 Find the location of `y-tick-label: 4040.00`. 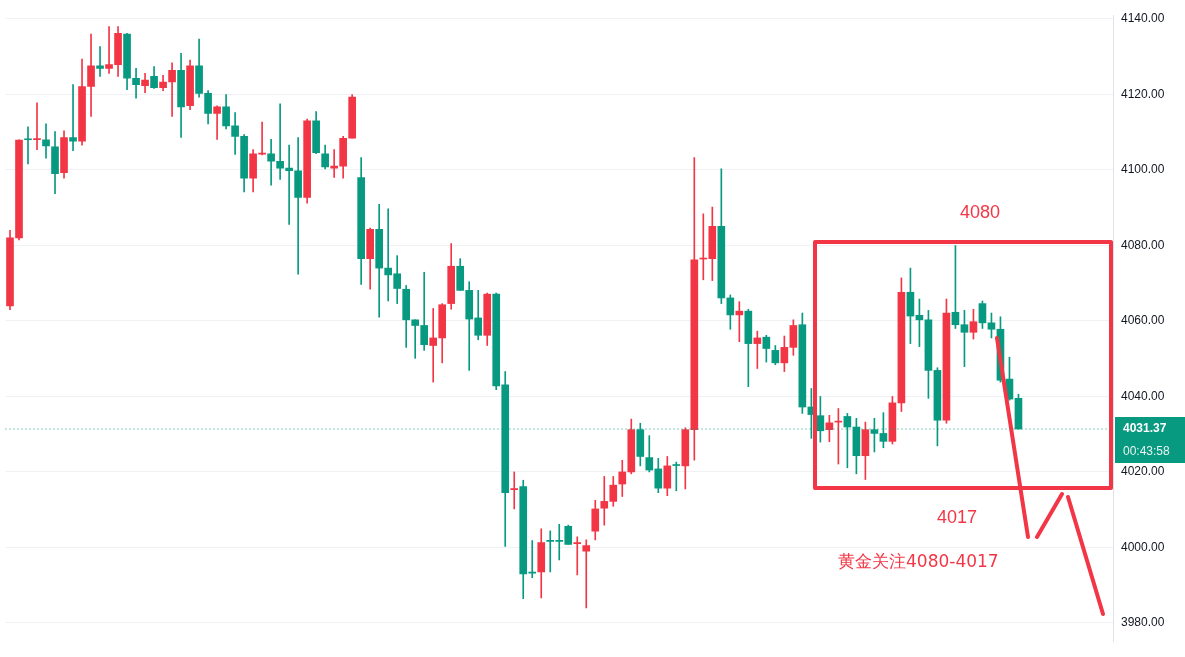

y-tick-label: 4040.00 is located at coordinates (1143, 395).